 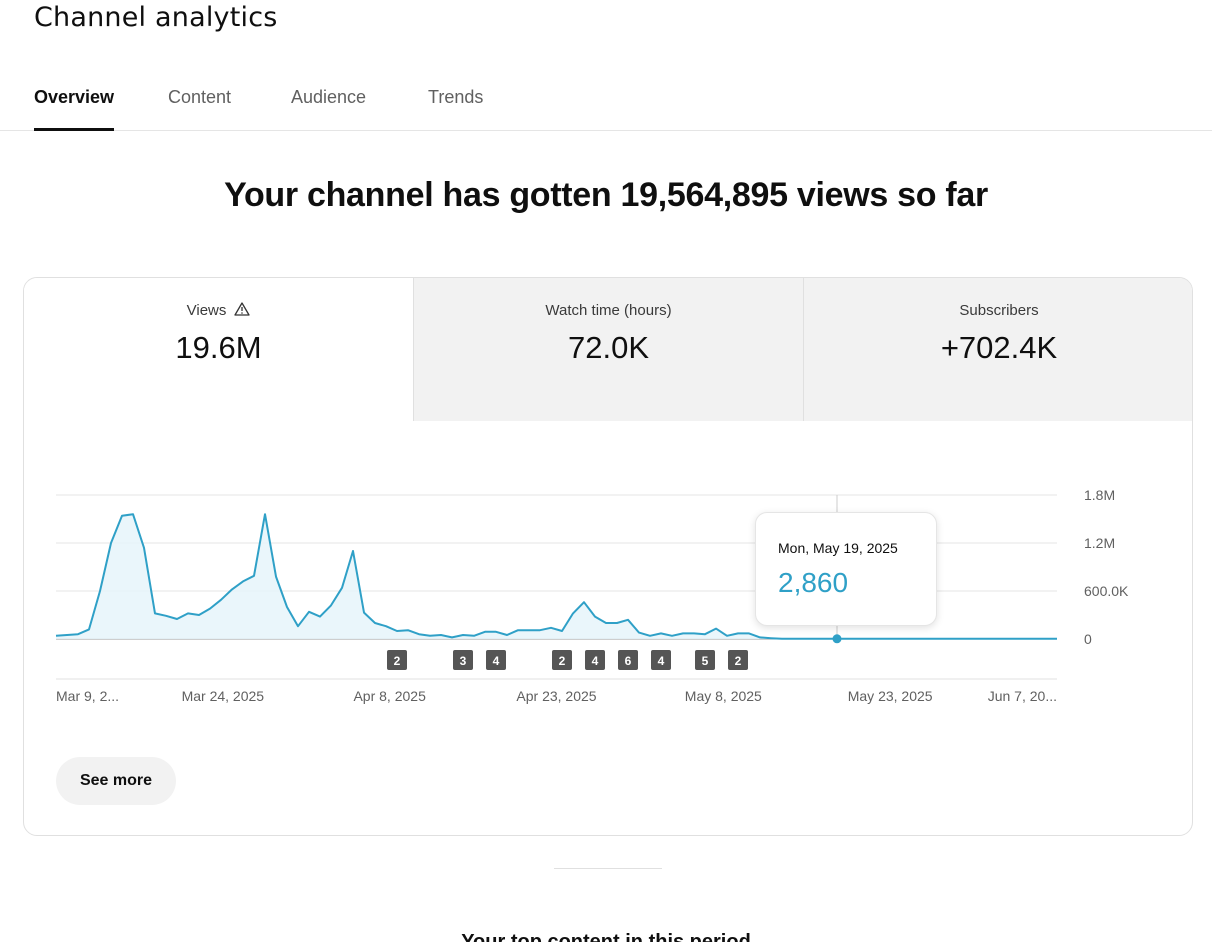 I want to click on see-more-button: See more, so click(x=116, y=781).